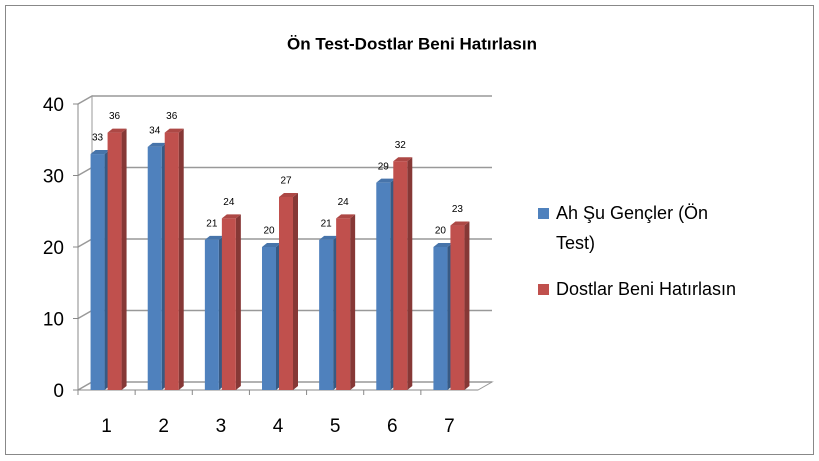 The width and height of the screenshot is (819, 461). I want to click on x-tick-label: 4, so click(278, 426).